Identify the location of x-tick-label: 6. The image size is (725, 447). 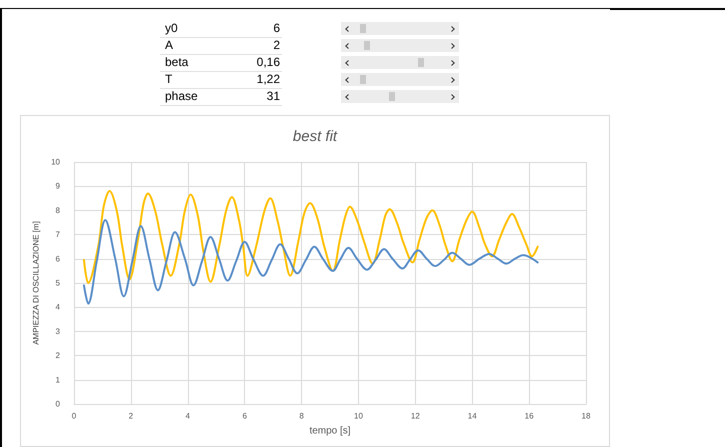
(245, 416).